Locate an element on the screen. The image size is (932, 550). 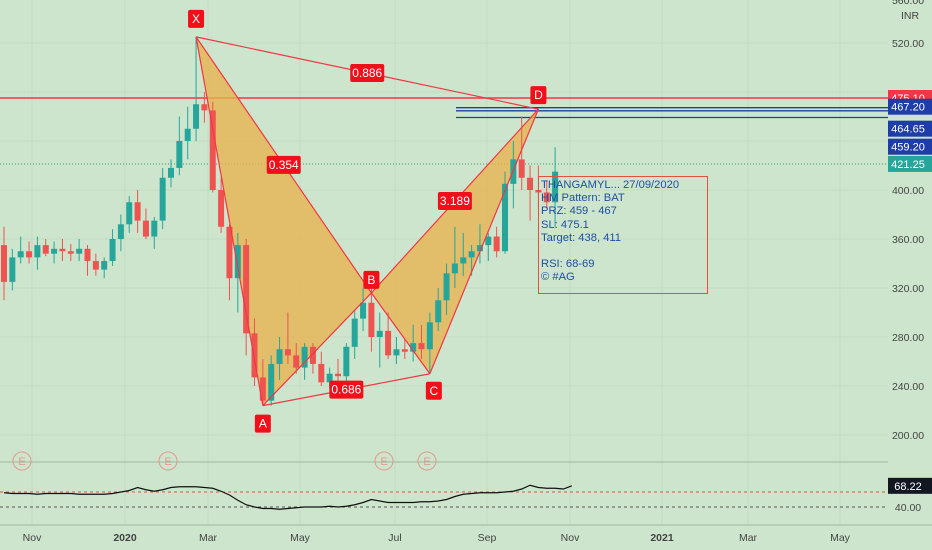
svg-text: X is located at coordinates (196, 19).